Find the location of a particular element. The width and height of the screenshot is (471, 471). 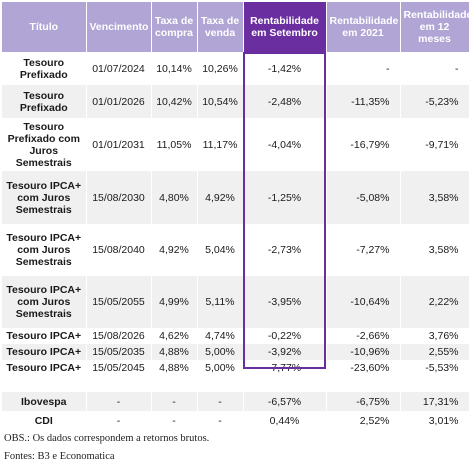

cell-rentabilidade-2021: -10,64% is located at coordinates (363, 302).